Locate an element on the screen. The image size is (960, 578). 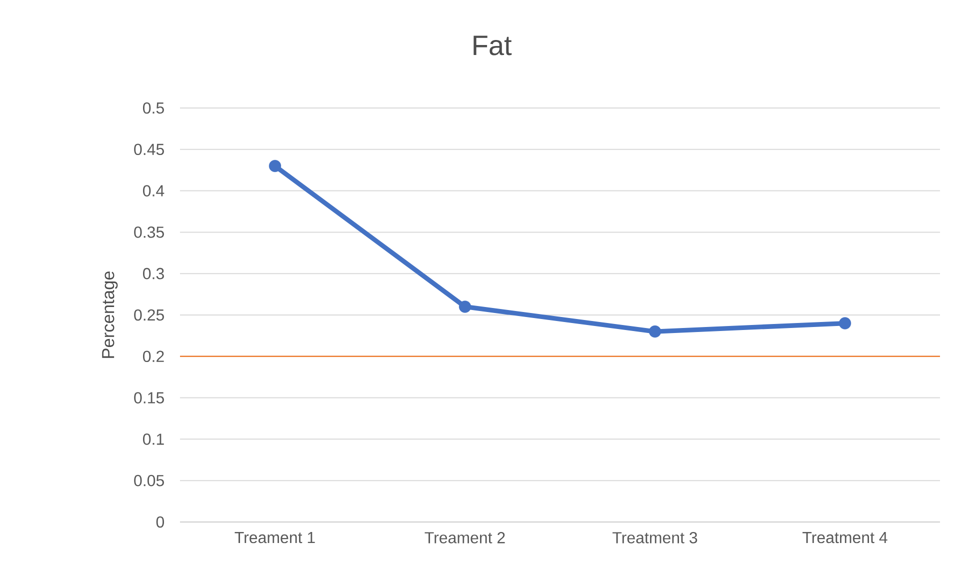
y-tick-label: 0.3 is located at coordinates (153, 274).